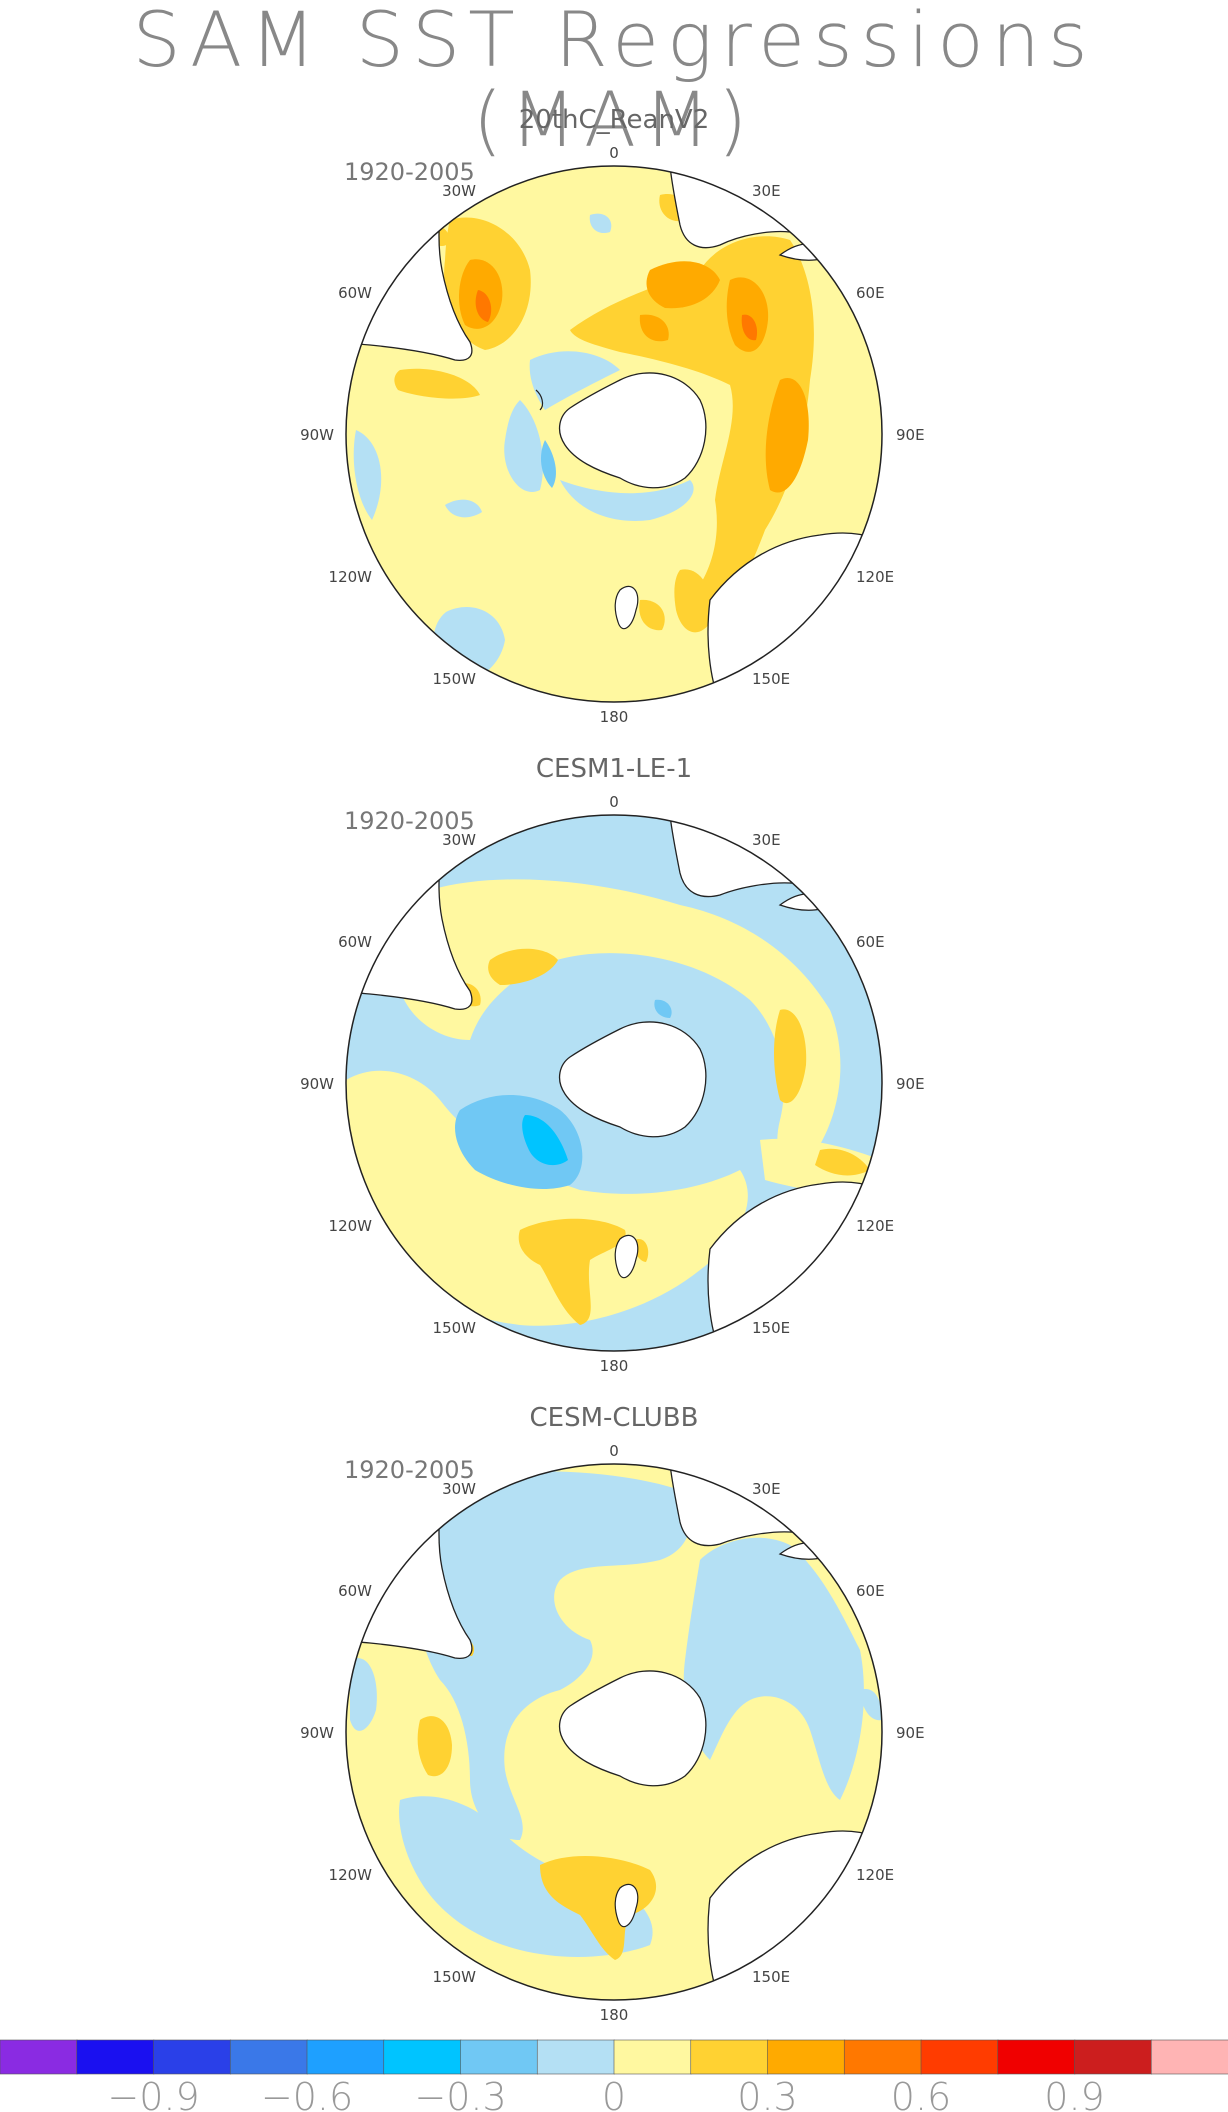 This screenshot has width=1228, height=2112. I want to click on main-title: SAM SST Regressions (MAM), so click(614, 82).